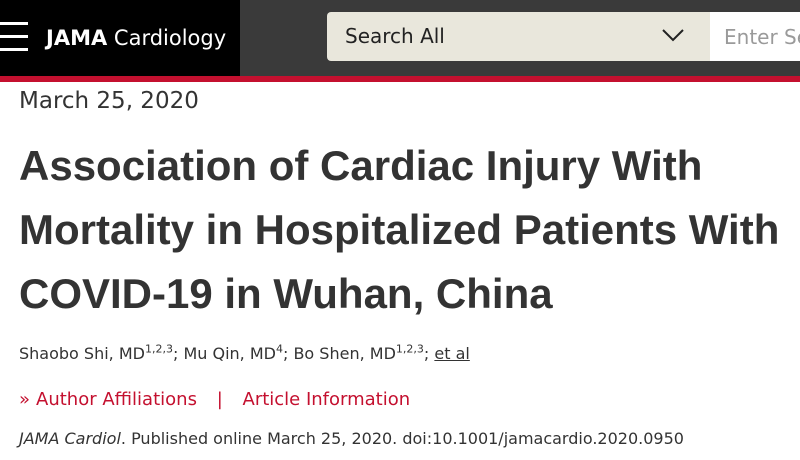 The image size is (800, 460). What do you see at coordinates (452, 353) in the screenshot?
I see `et-al-link: et al` at bounding box center [452, 353].